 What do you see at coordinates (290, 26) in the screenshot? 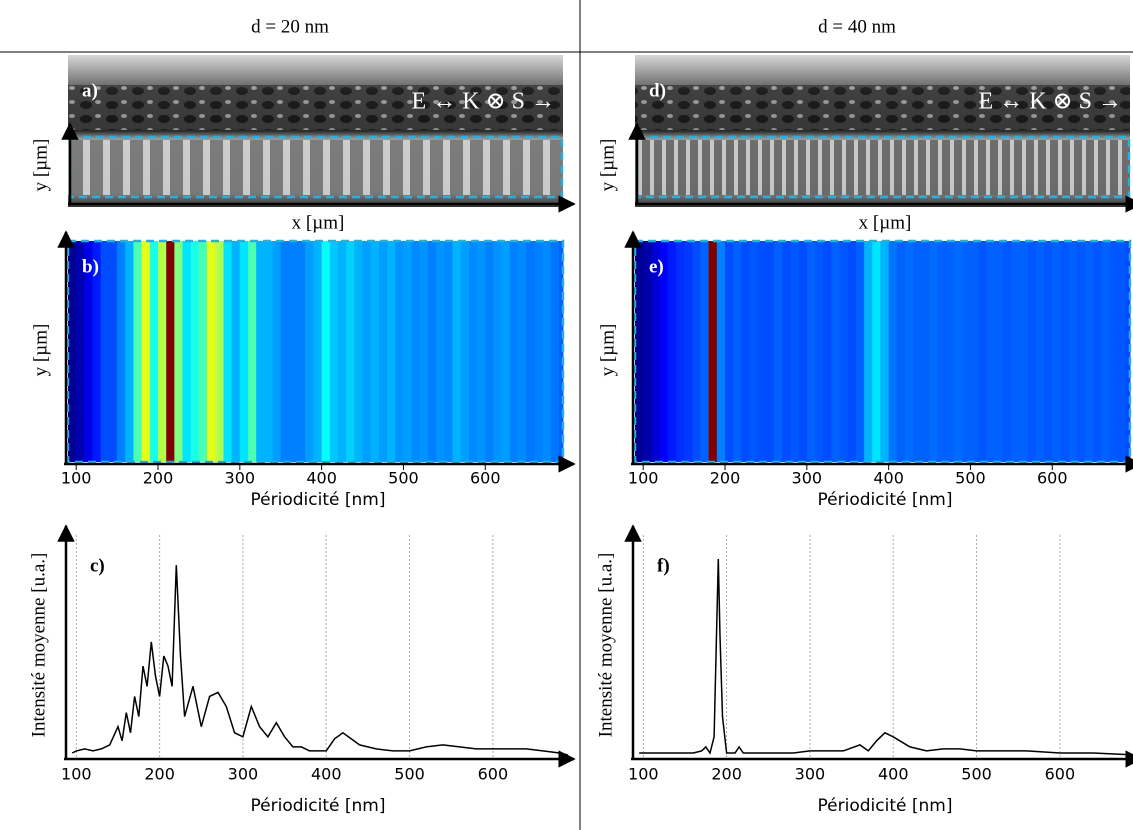
I see `column-title: d = 20 nm` at bounding box center [290, 26].